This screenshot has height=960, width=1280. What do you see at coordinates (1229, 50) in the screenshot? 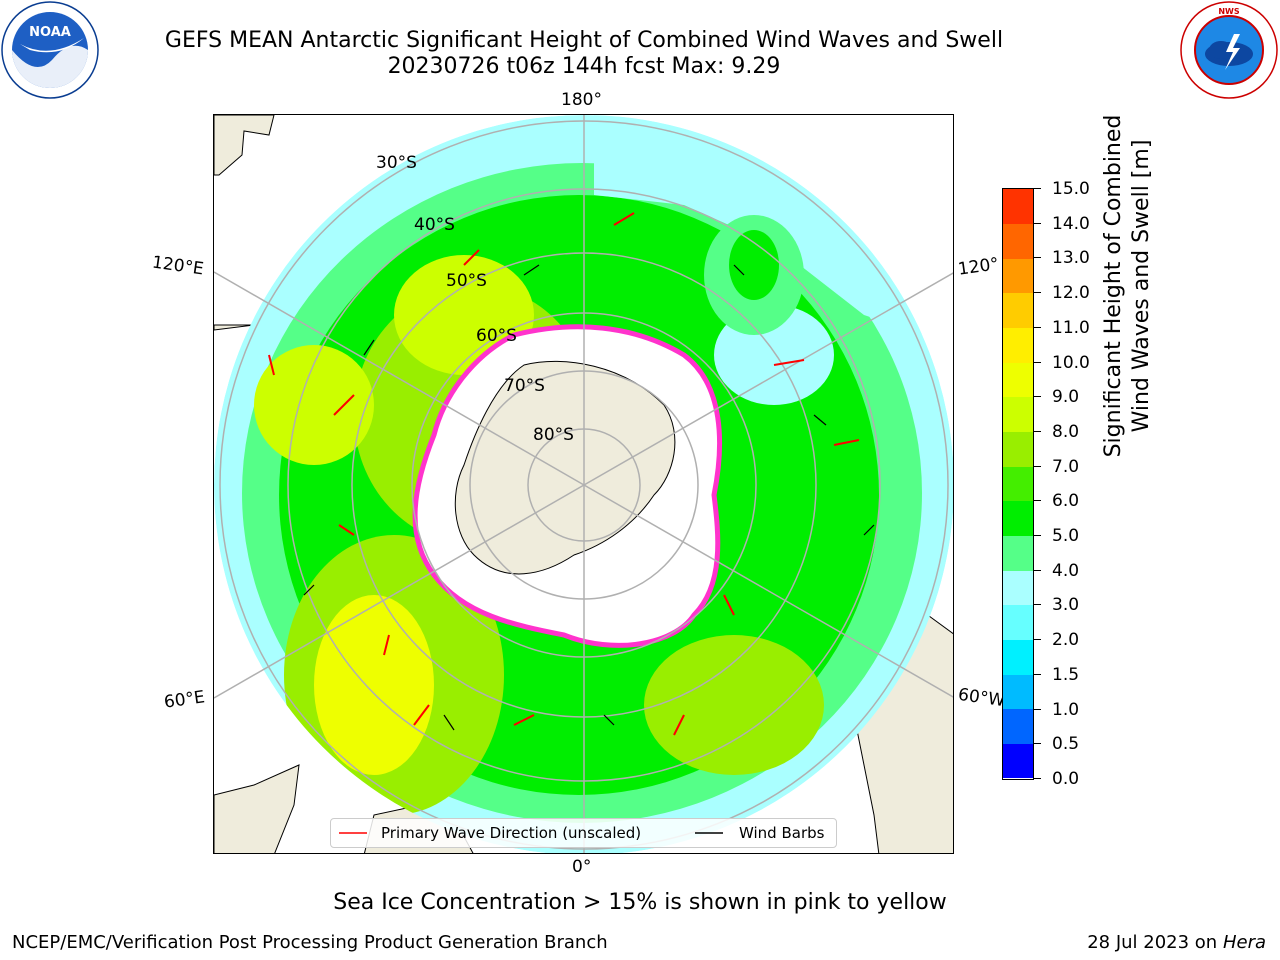
I see `nws-logo: NWS` at bounding box center [1229, 50].